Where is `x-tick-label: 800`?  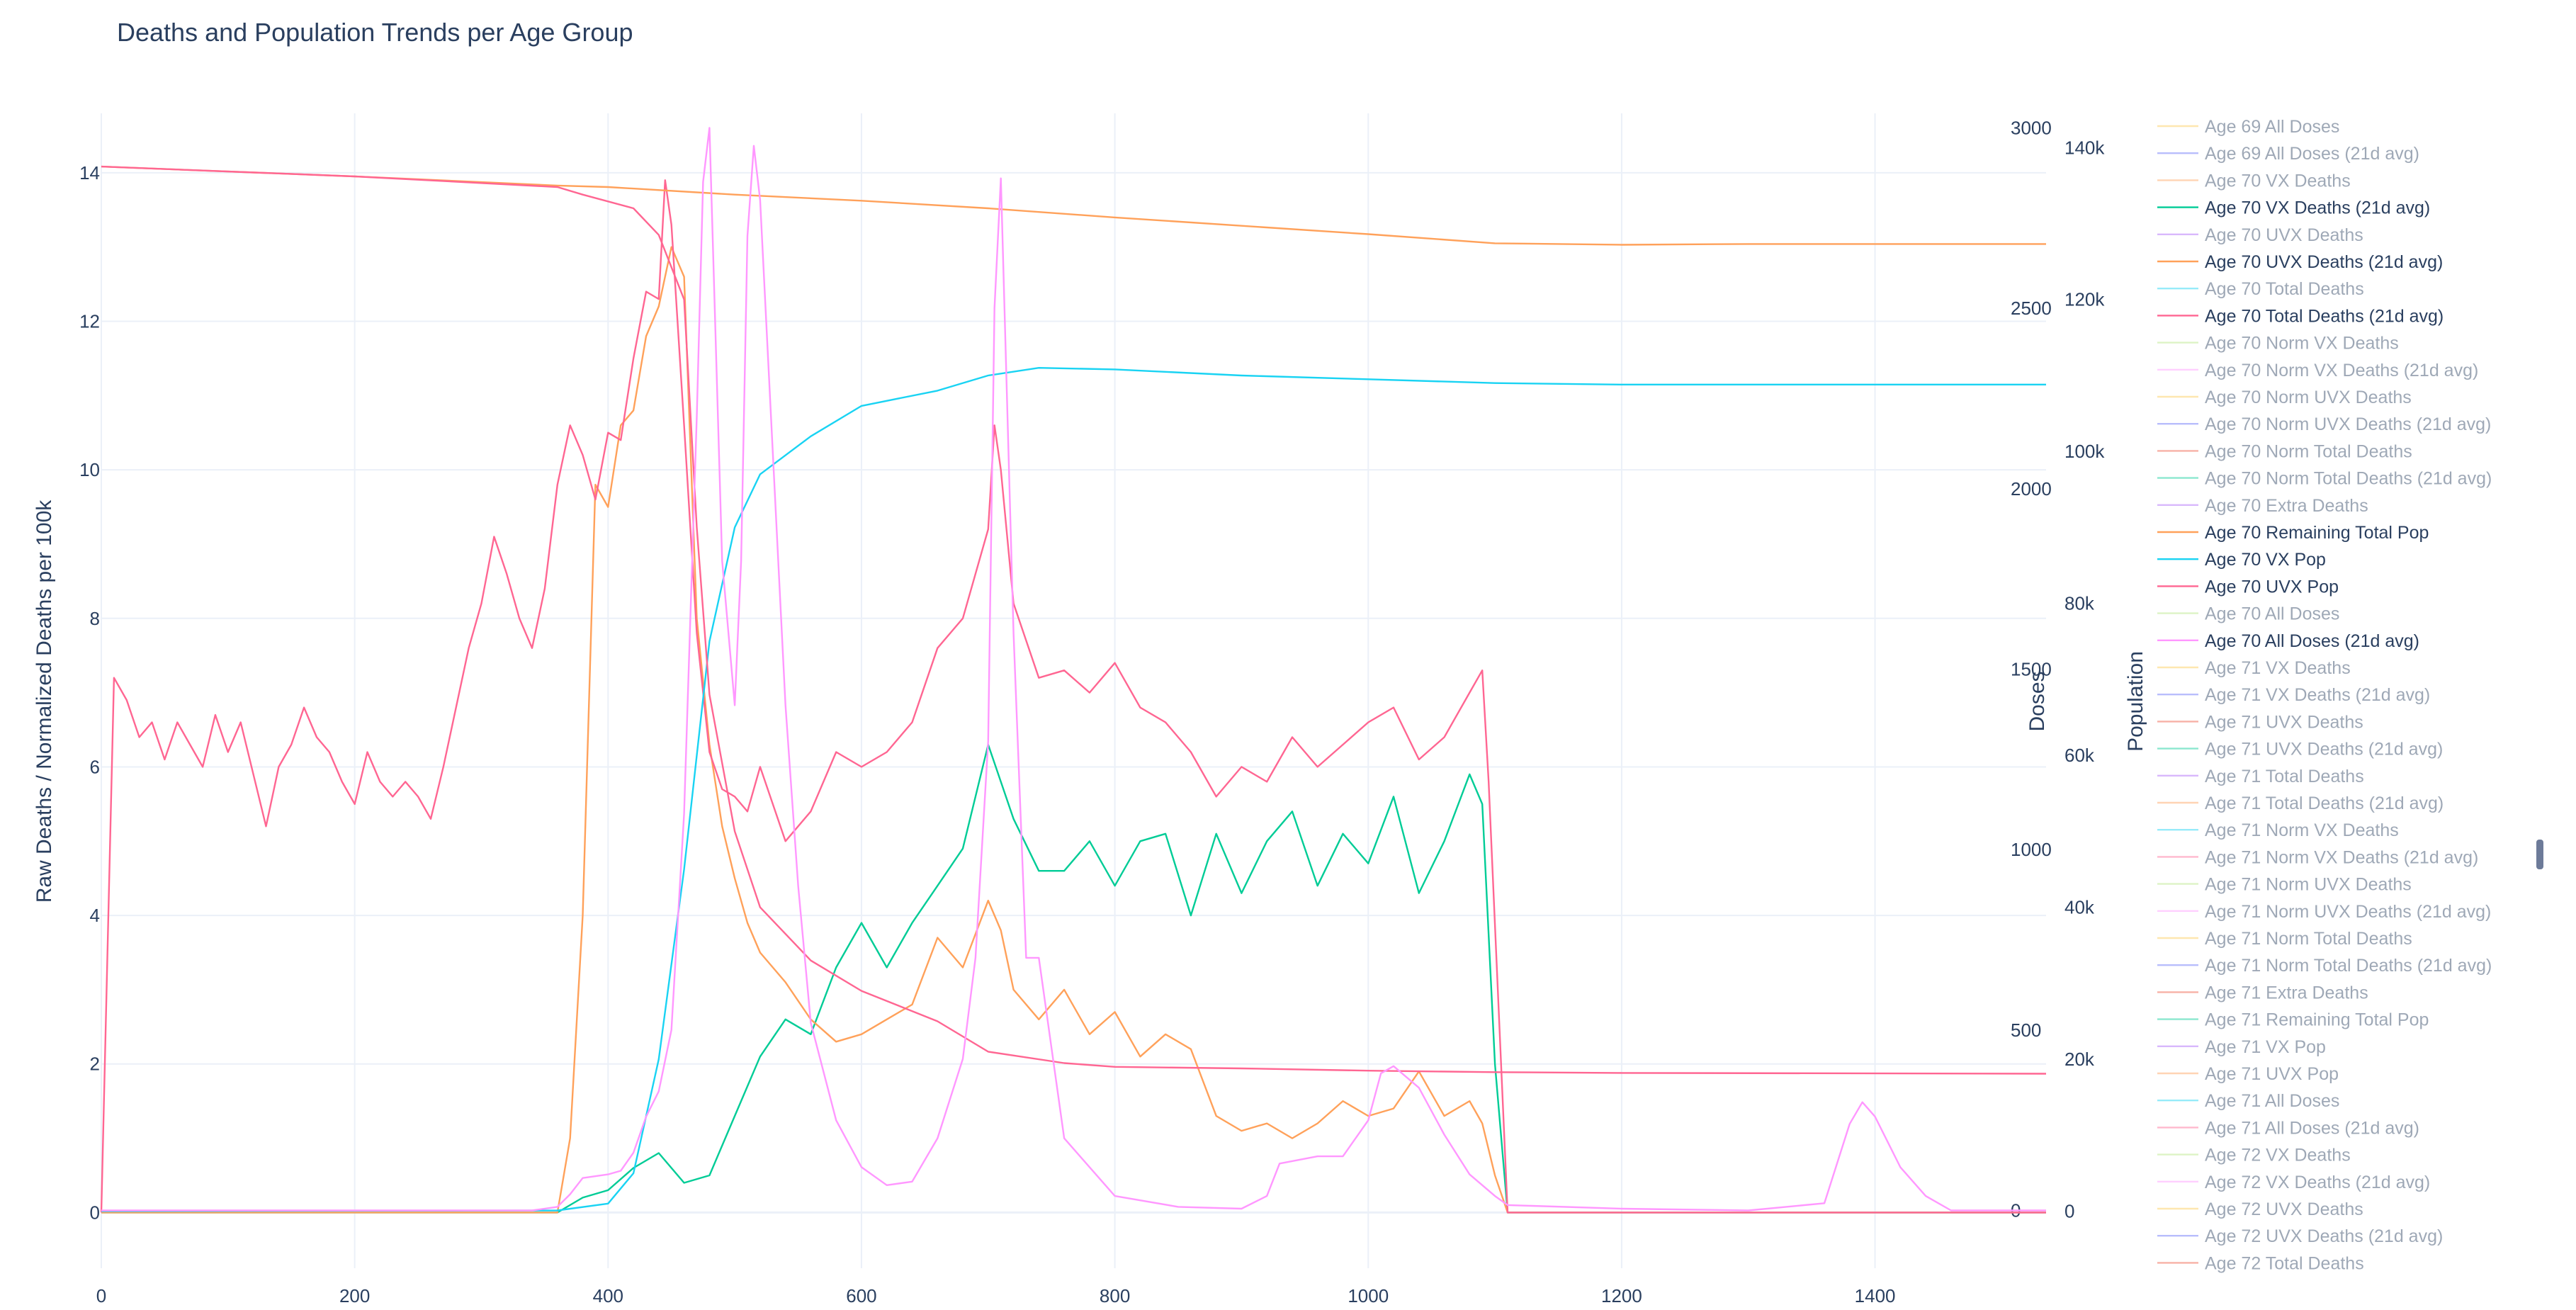
x-tick-label: 800 is located at coordinates (1115, 1295).